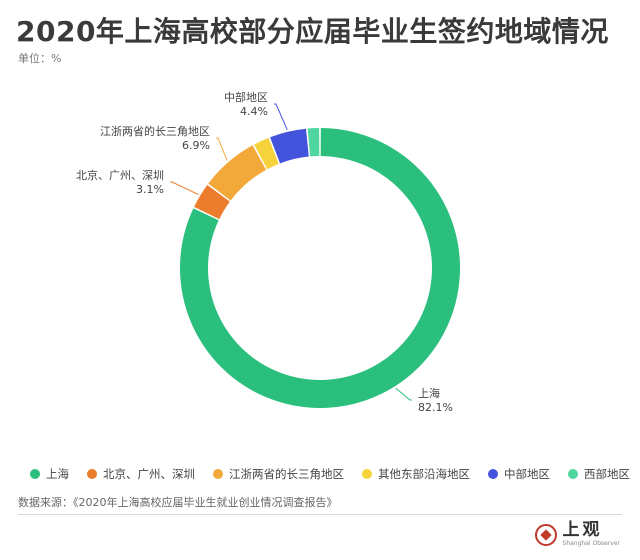  What do you see at coordinates (155, 131) in the screenshot?
I see `slice-label-name-2: 江浙两省的长三角地区` at bounding box center [155, 131].